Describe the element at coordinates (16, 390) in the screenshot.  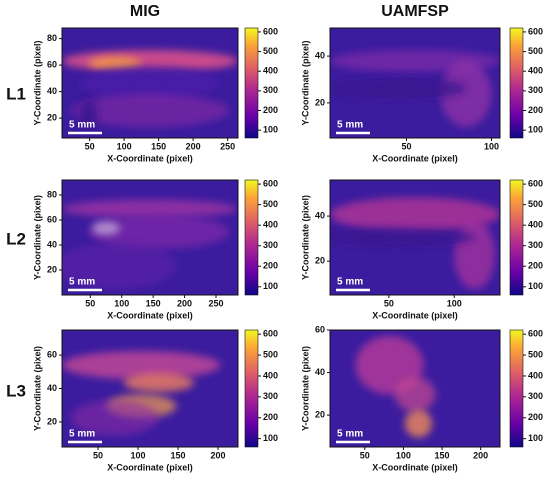
I see `row-label: L3` at that location.